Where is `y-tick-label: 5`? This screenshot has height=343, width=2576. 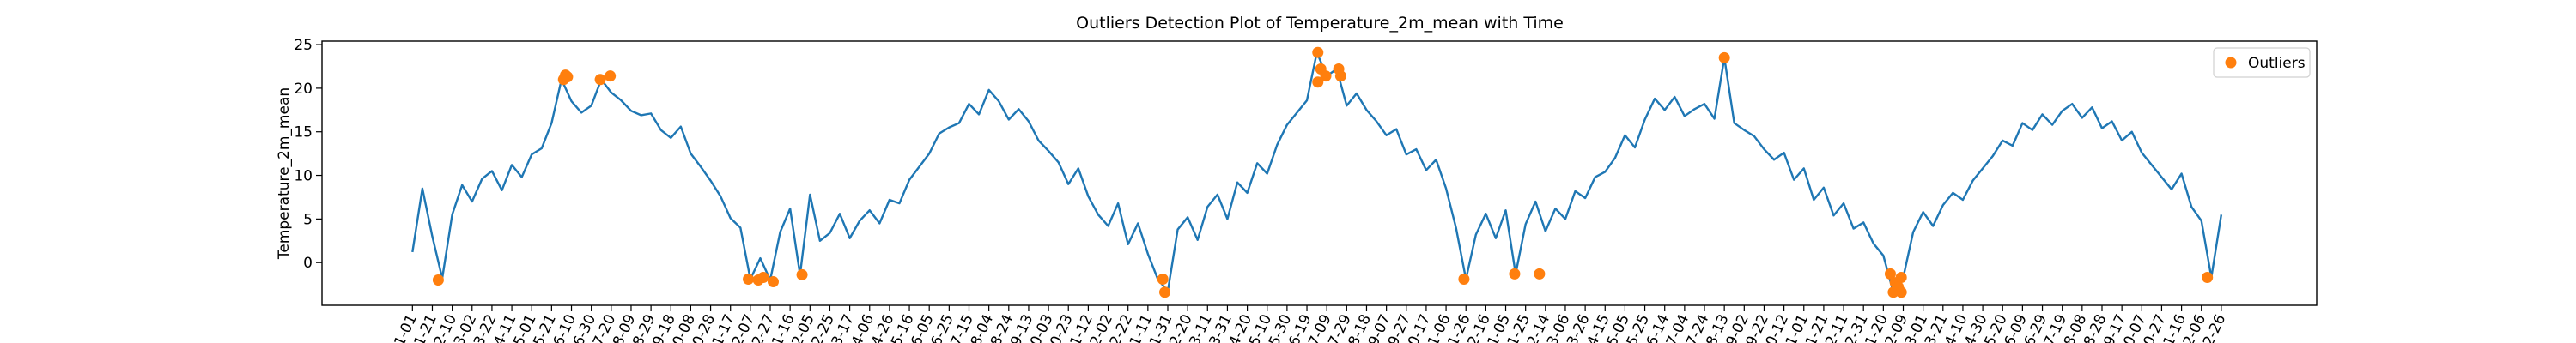 y-tick-label: 5 is located at coordinates (308, 220).